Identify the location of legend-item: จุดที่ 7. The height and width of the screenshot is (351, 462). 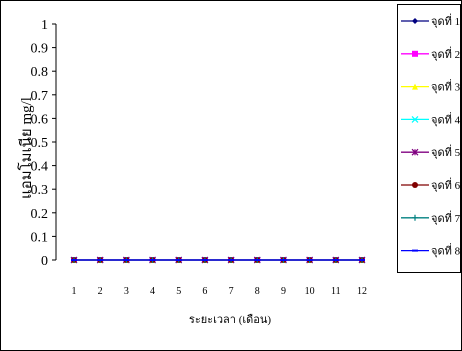
(431, 217).